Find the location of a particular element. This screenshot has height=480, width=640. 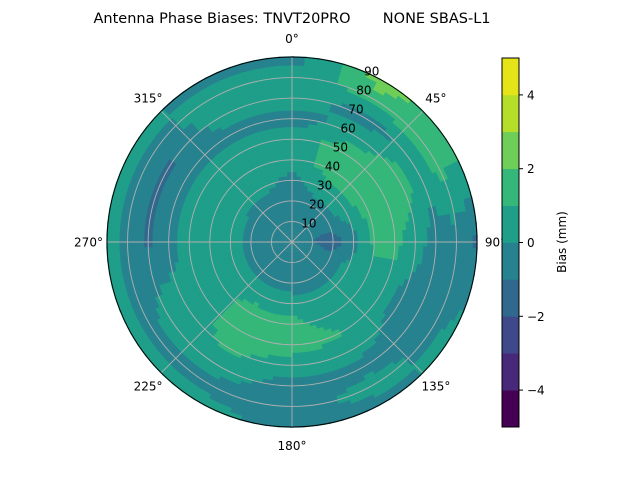

colorbar: −4 −2 0 2 4 is located at coordinates (523, 242).